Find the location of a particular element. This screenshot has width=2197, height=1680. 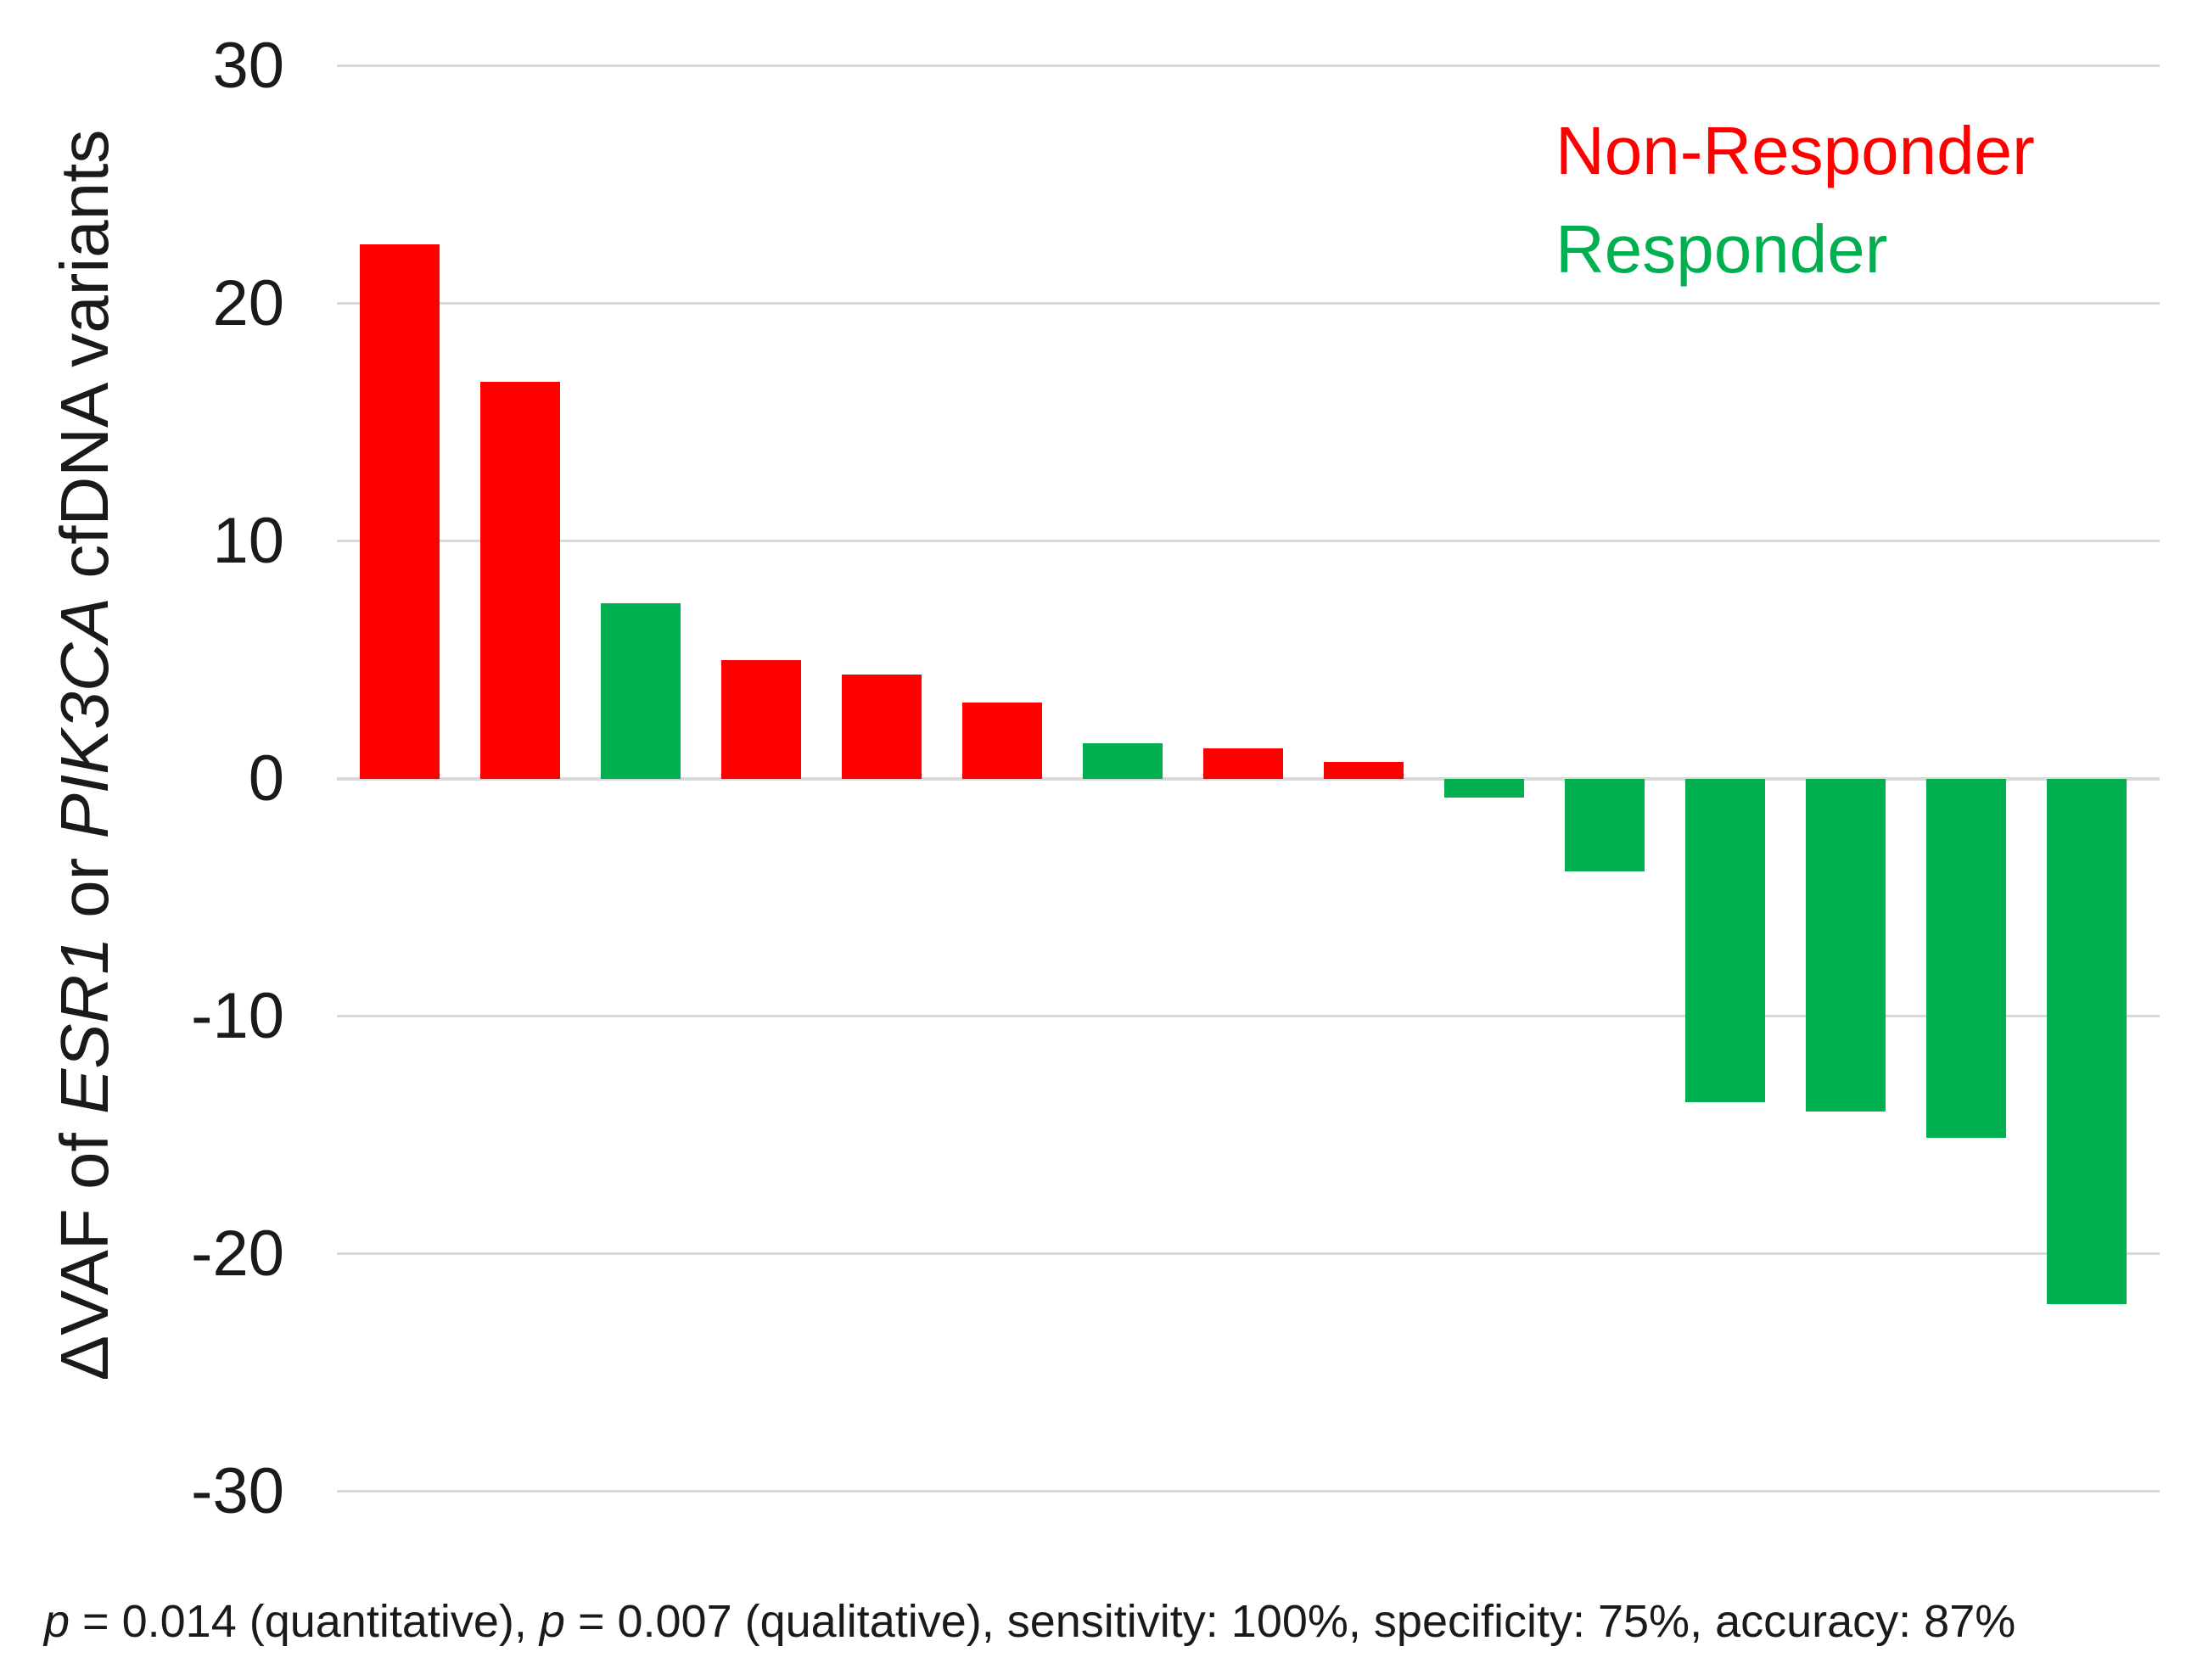

legend: Non-Responder Responder is located at coordinates (1795, 201).